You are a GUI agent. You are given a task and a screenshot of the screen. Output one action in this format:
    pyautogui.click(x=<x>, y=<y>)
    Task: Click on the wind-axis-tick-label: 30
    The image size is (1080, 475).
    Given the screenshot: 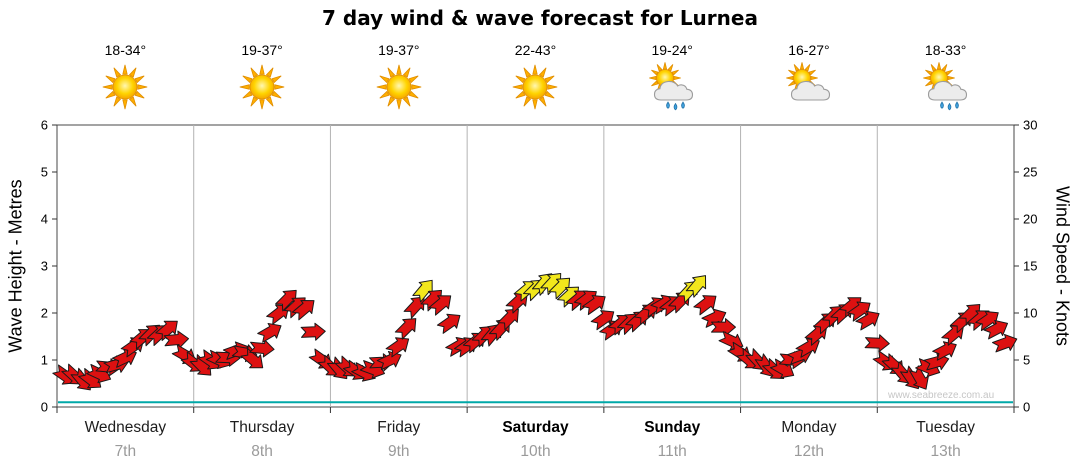 What is the action you would take?
    pyautogui.click(x=1030, y=125)
    